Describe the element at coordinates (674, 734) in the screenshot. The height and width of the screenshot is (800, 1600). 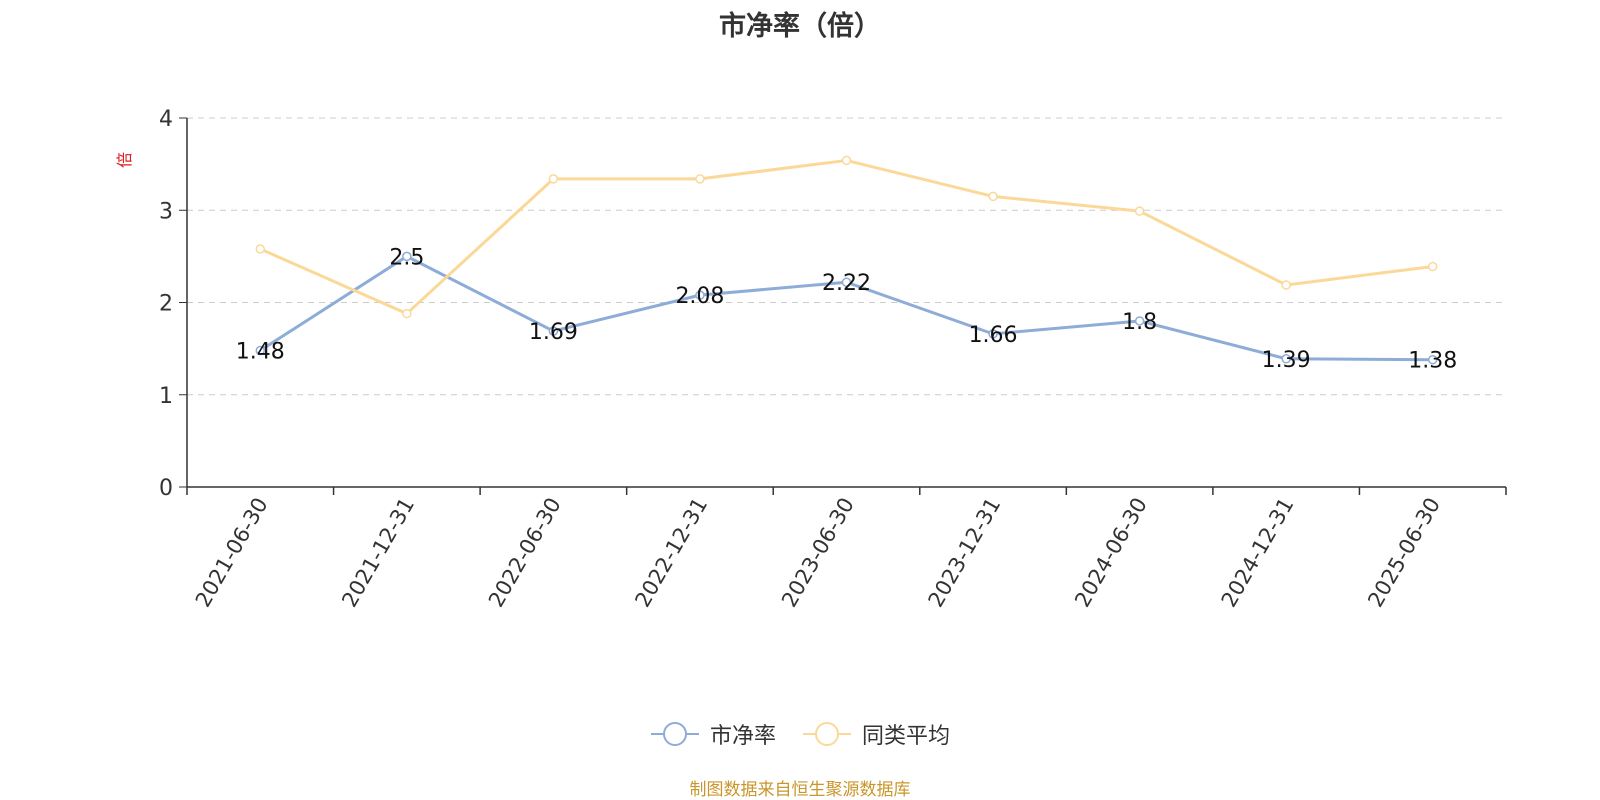
I see `legend-pb-marker-icon` at that location.